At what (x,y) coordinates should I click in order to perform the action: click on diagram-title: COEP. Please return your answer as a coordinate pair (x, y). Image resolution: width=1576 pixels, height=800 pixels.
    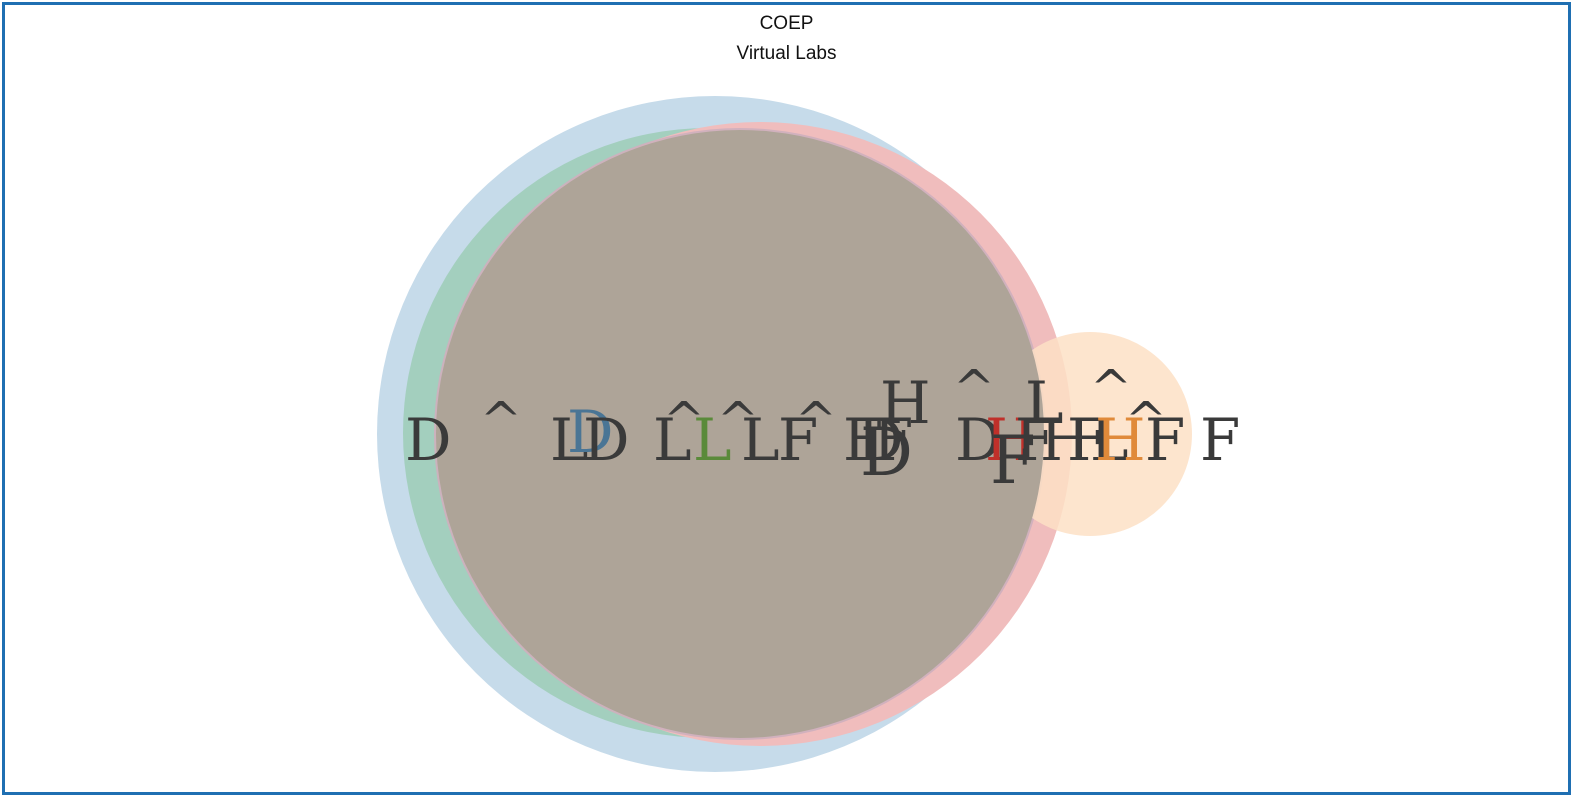
    Looking at the image, I should click on (786, 23).